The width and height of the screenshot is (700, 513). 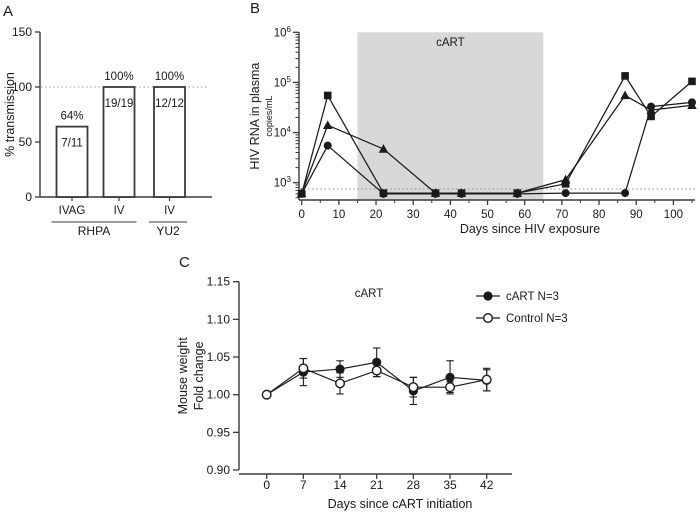 What do you see at coordinates (488, 318) in the screenshot?
I see `legend-open-circle-marker` at bounding box center [488, 318].